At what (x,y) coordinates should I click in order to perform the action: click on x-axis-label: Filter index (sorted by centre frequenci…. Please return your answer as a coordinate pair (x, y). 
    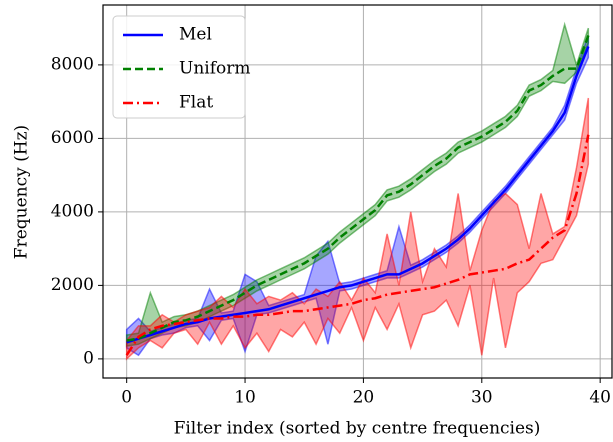
    Looking at the image, I should click on (357, 429).